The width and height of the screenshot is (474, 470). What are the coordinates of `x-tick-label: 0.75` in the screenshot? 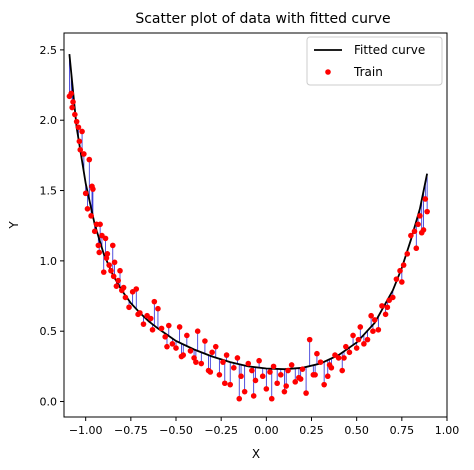 It's located at (402, 430).